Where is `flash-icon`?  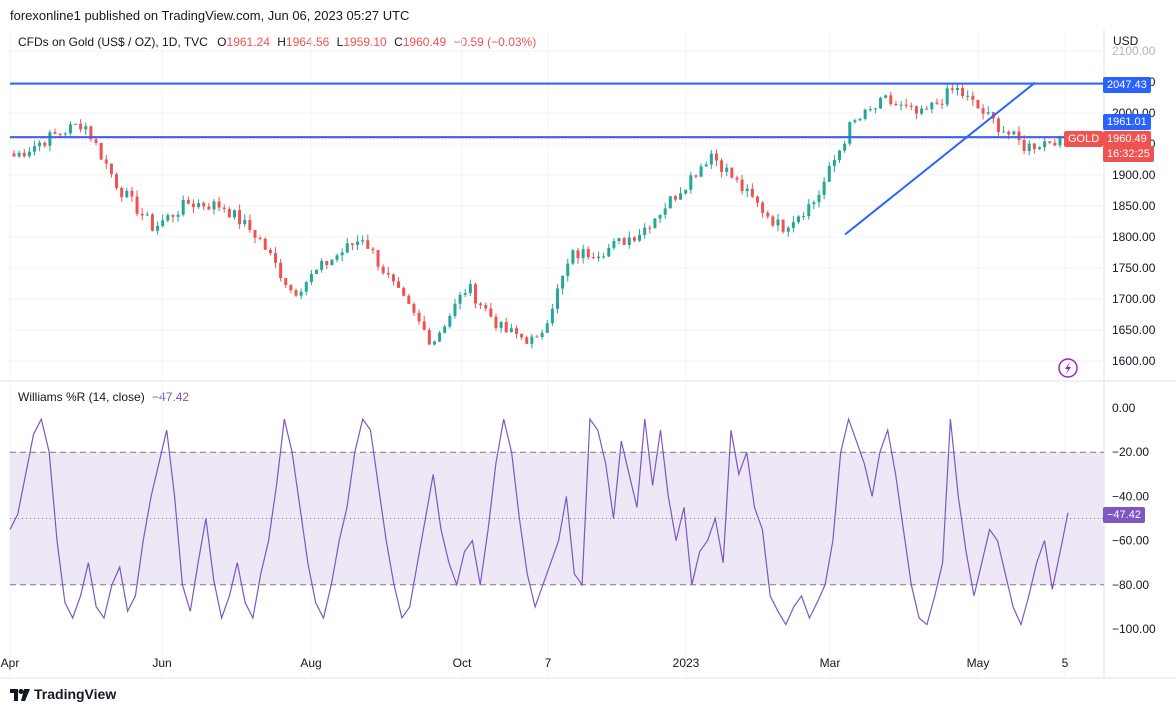
flash-icon is located at coordinates (1068, 368).